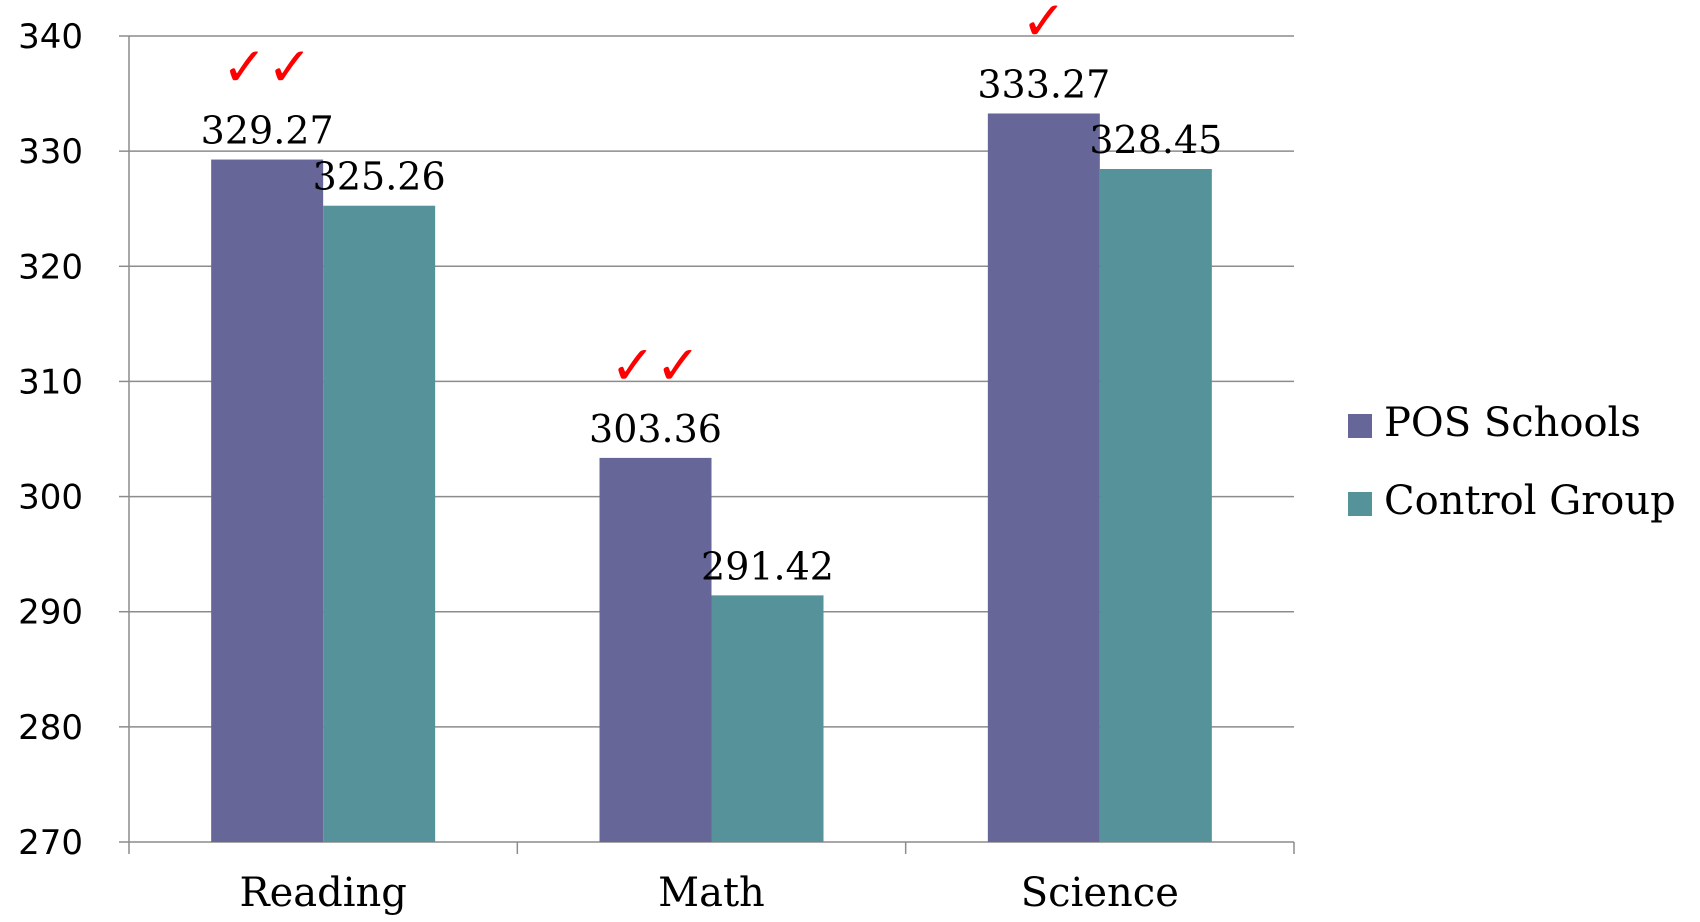 Image resolution: width=1700 pixels, height=922 pixels. What do you see at coordinates (767, 566) in the screenshot?
I see `data-label: 291.42` at bounding box center [767, 566].